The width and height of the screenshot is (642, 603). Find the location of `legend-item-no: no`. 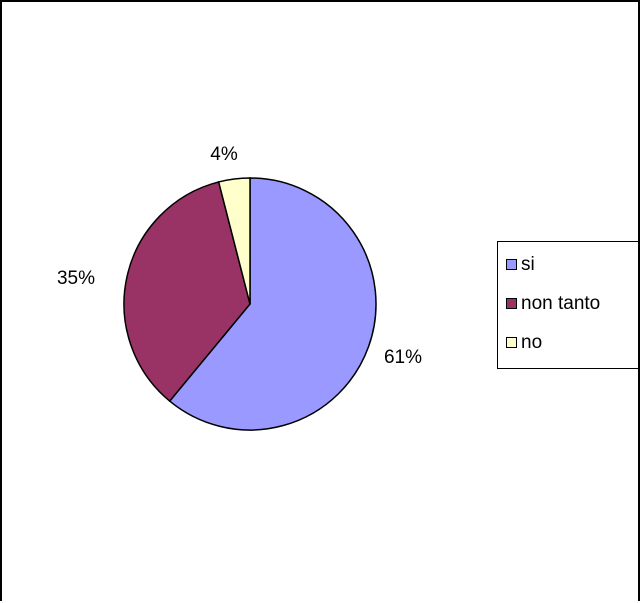

legend-item-no: no is located at coordinates (524, 342).